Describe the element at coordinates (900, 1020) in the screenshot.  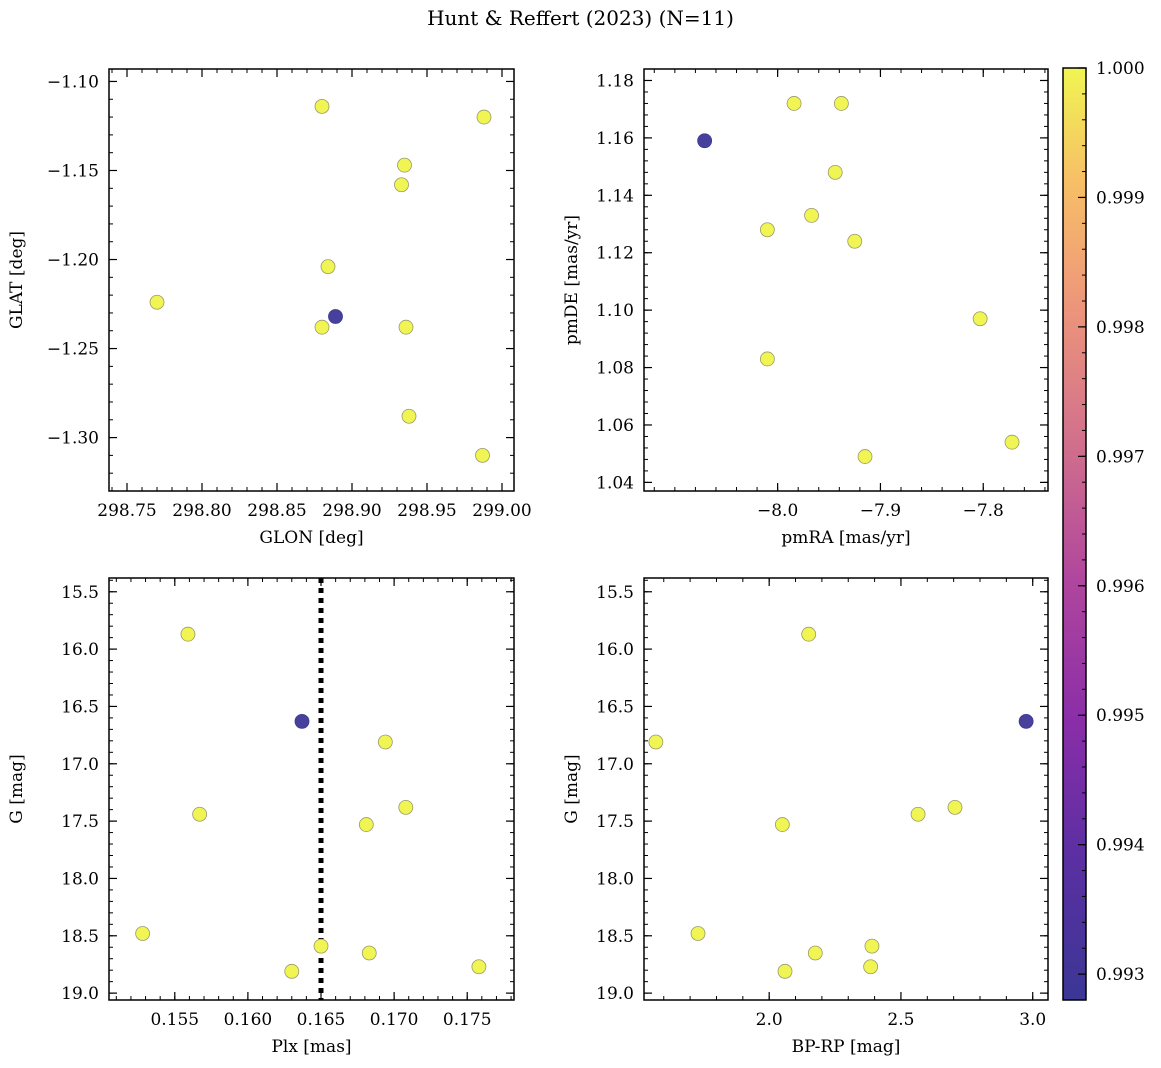
I see `x-tick-label: 2.5` at that location.